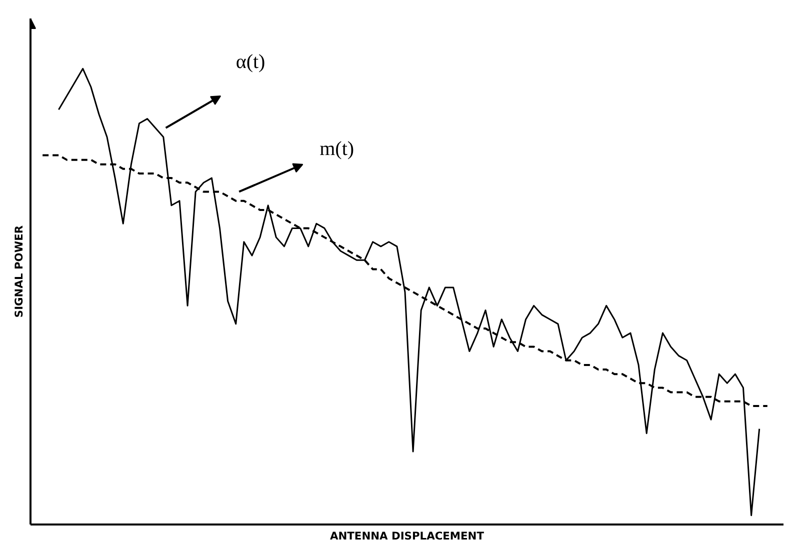 This screenshot has height=554, width=795. What do you see at coordinates (19, 271) in the screenshot?
I see `y-axis-title: SIGNAL POWER` at bounding box center [19, 271].